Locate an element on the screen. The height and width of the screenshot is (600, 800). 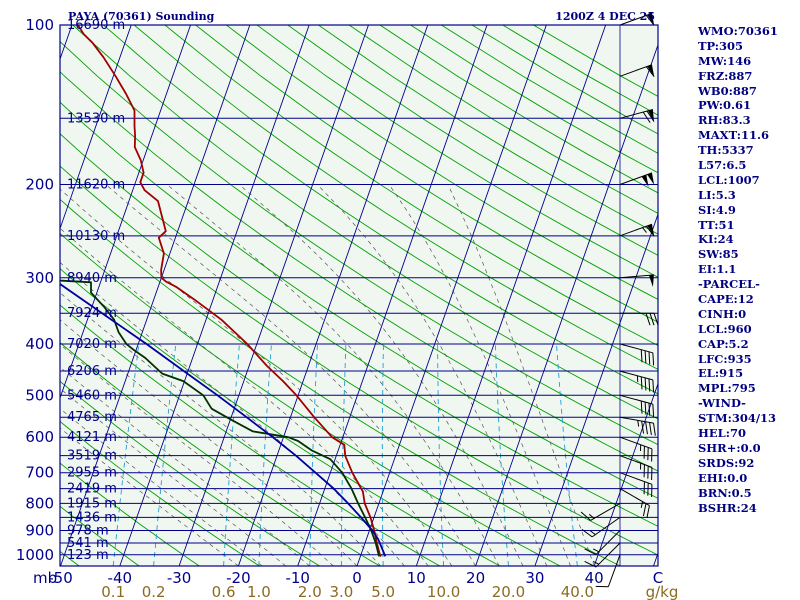
index-item: SRDS:92 is located at coordinates (726, 462).